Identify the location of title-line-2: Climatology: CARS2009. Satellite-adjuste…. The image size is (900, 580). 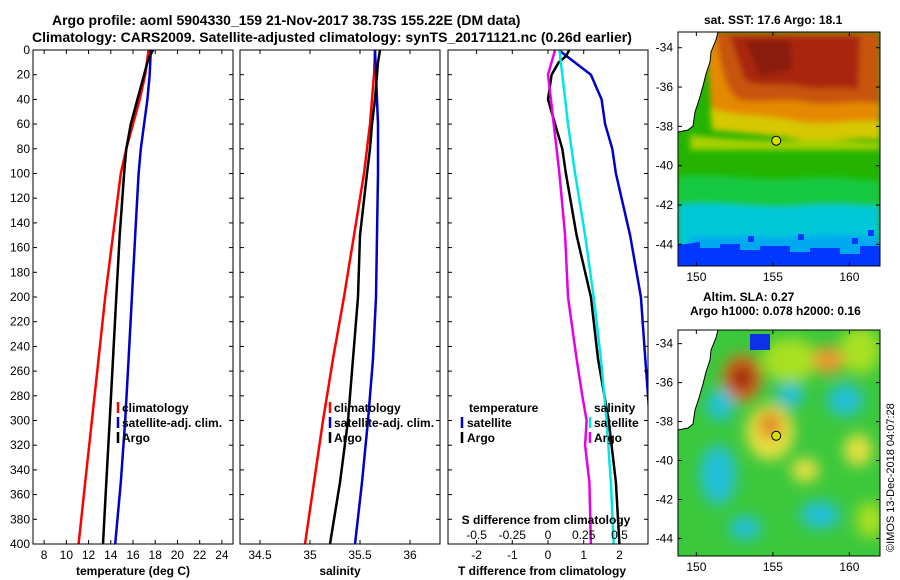
(332, 37).